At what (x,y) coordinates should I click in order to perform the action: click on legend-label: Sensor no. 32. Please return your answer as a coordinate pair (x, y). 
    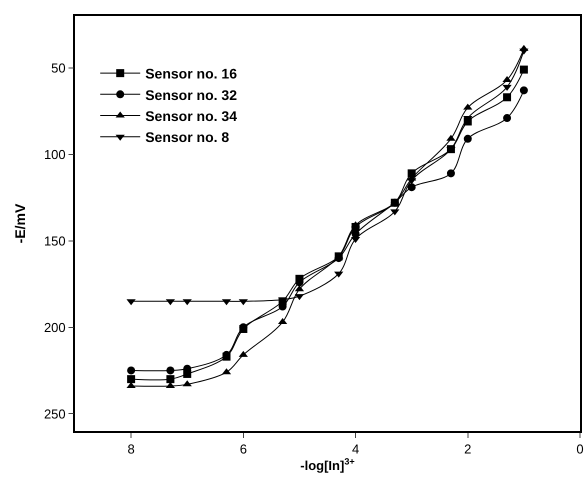
    Looking at the image, I should click on (191, 94).